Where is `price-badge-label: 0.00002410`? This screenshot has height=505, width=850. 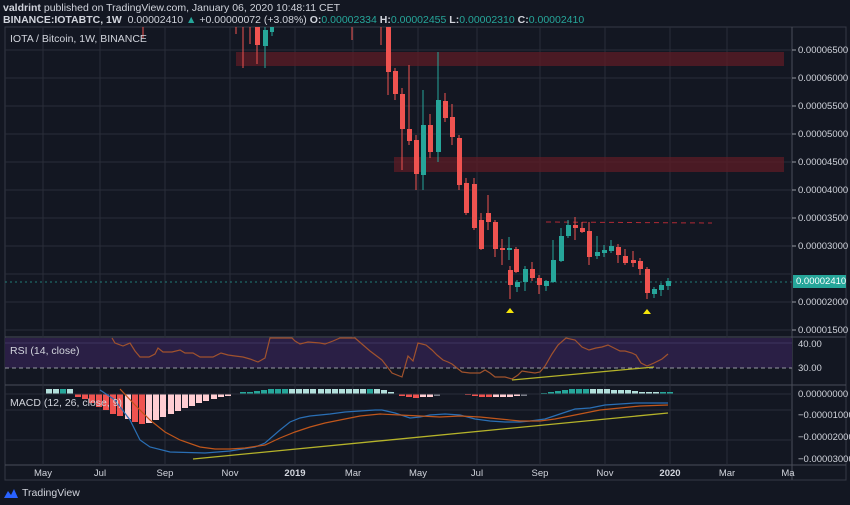 price-badge-label: 0.00002410 is located at coordinates (821, 281).